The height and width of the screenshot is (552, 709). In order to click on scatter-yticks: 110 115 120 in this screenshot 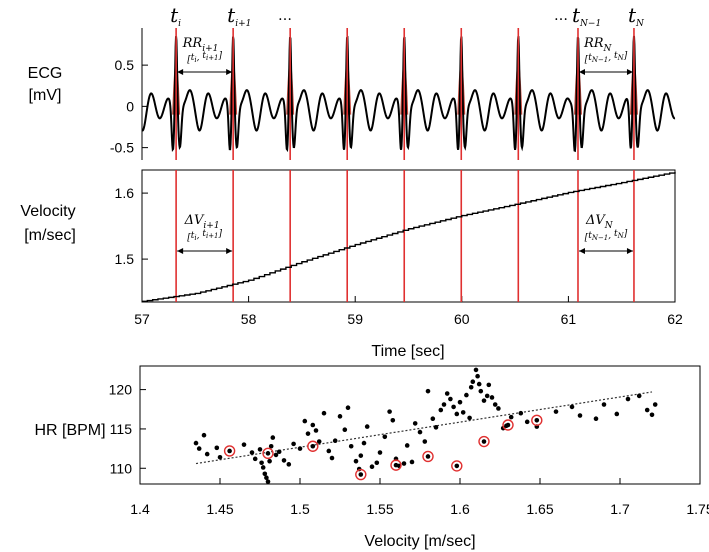, I will do `click(127, 429)`.